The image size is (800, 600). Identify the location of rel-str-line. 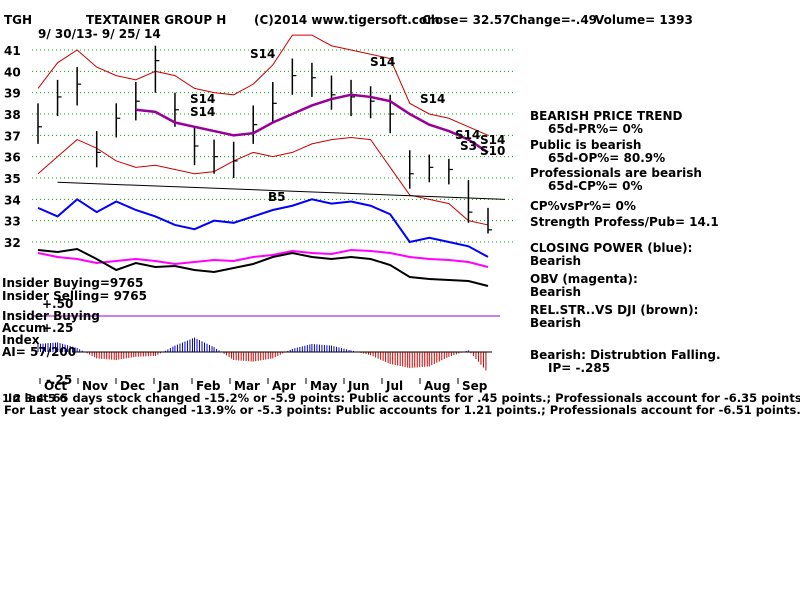
(263, 267).